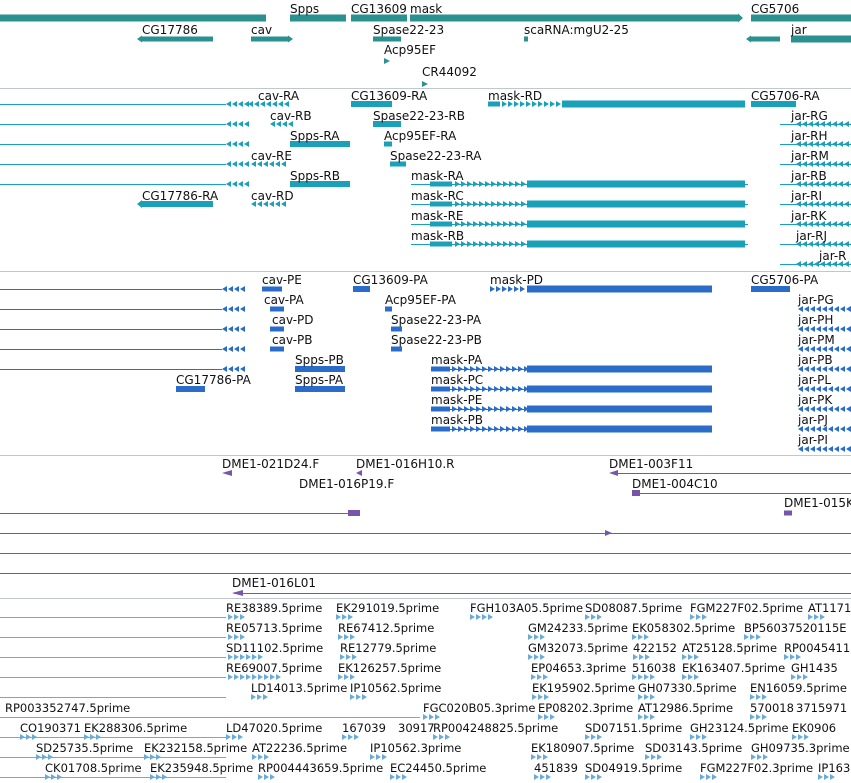  I want to click on protein-label: cav-PE, so click(282, 280).